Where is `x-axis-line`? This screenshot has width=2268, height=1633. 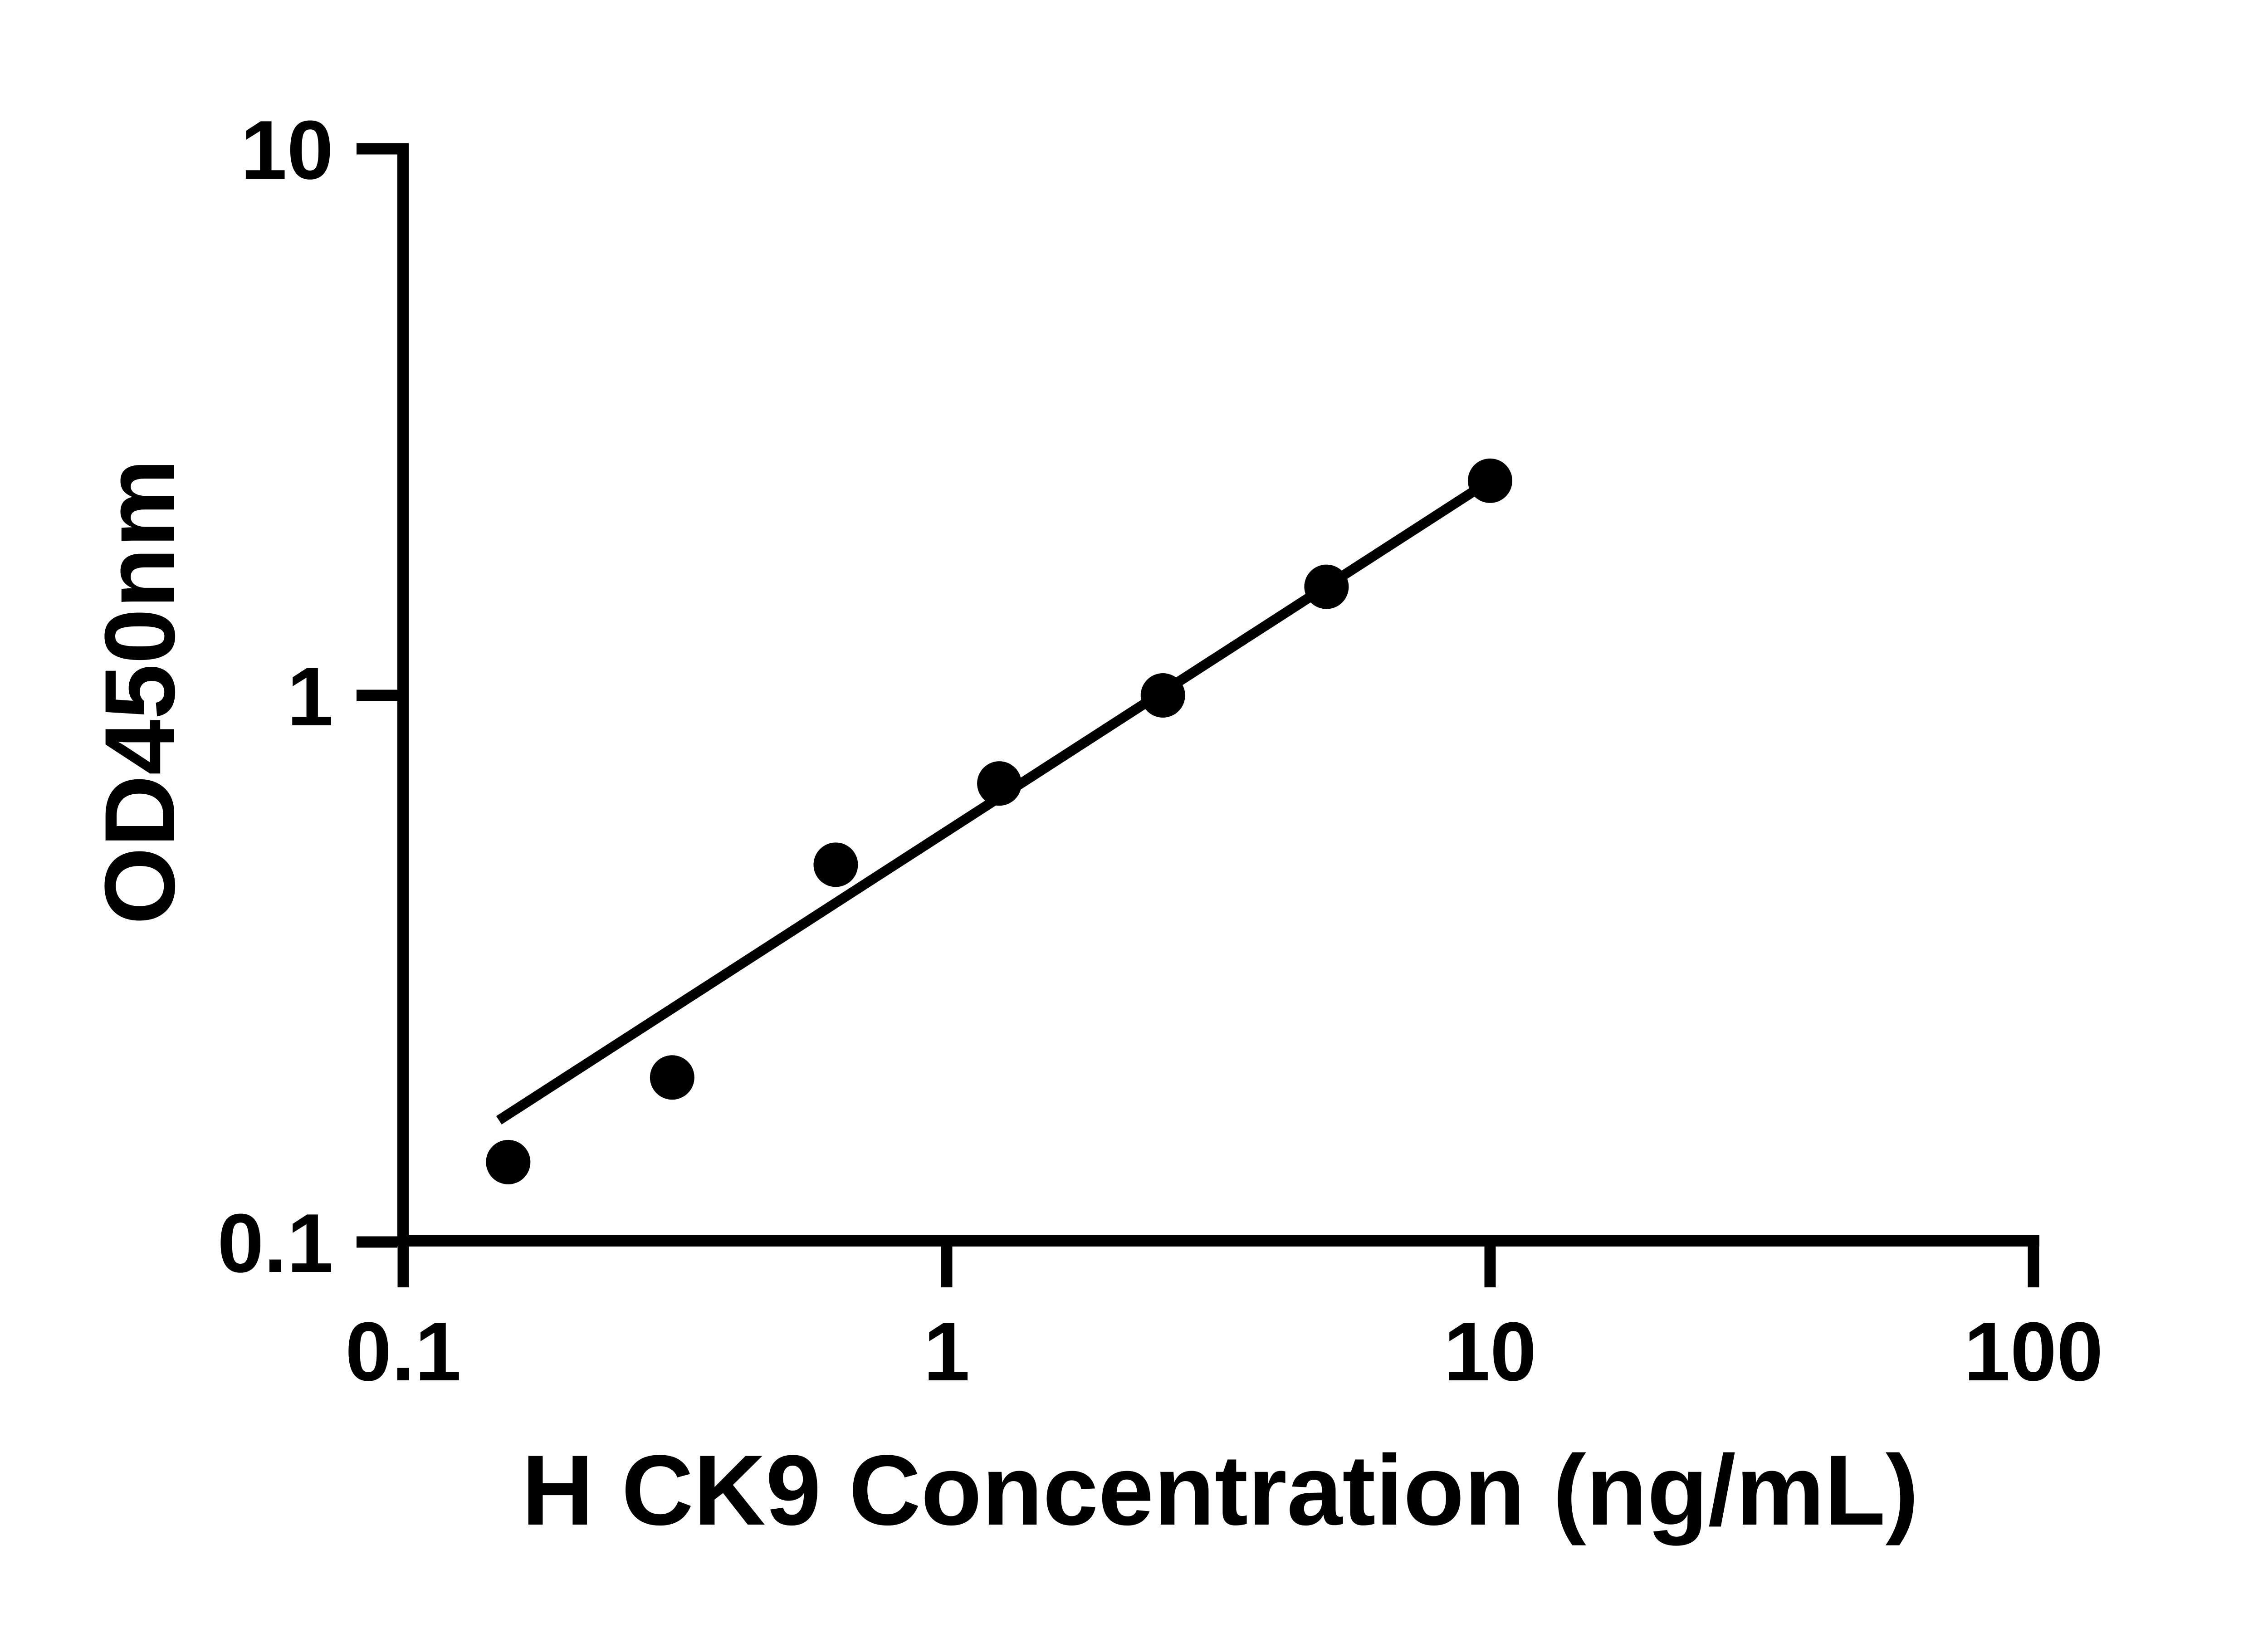 x-axis-line is located at coordinates (1218, 1241).